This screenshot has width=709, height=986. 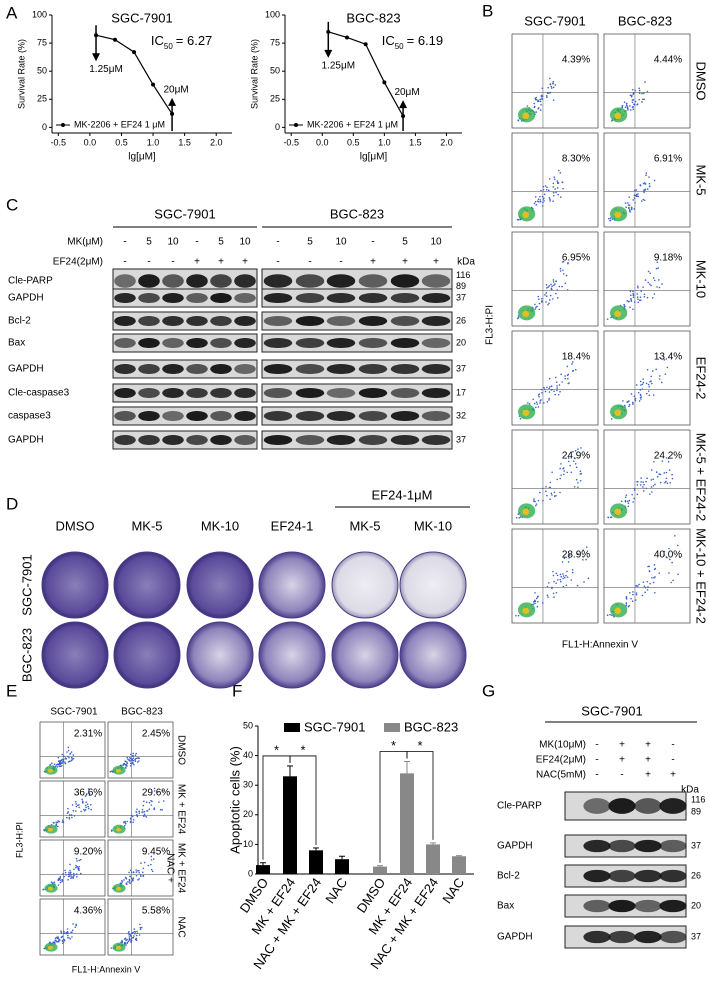 I want to click on x-tick-label: 2.0, so click(x=446, y=142).